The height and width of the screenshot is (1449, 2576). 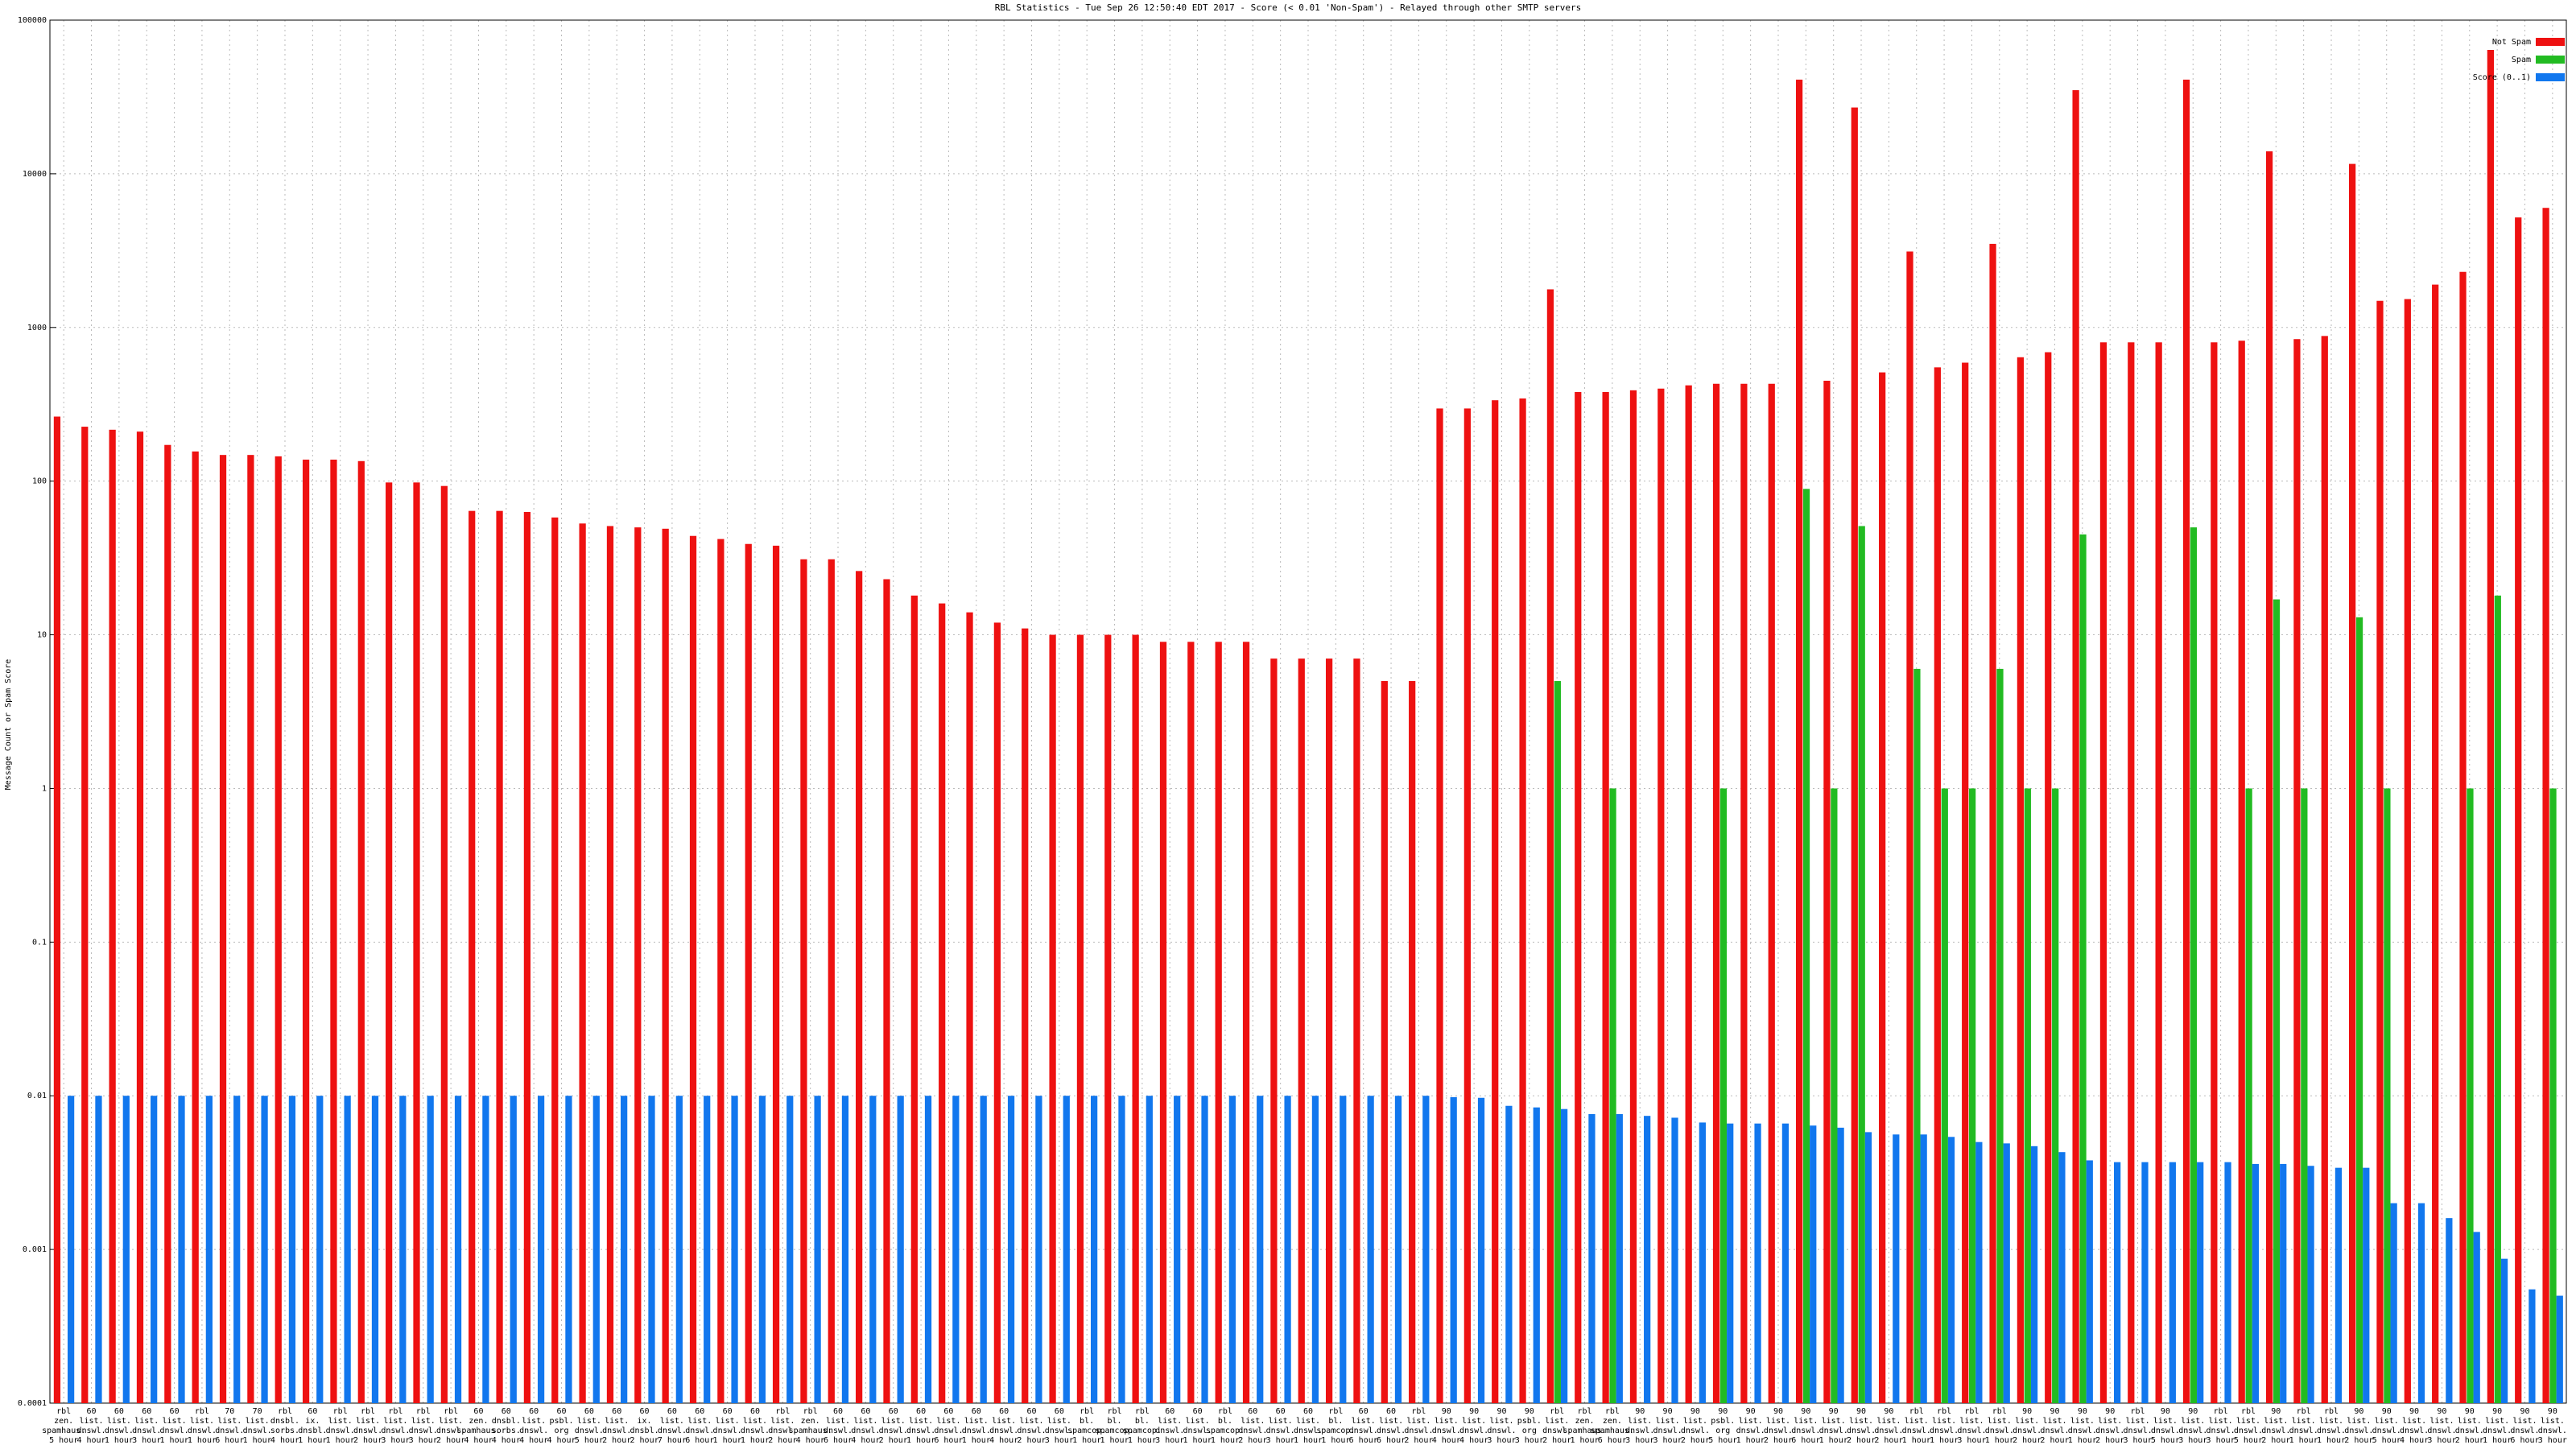 I want to click on x-tick-label-line: 4 hour, so click(x=865, y=1440).